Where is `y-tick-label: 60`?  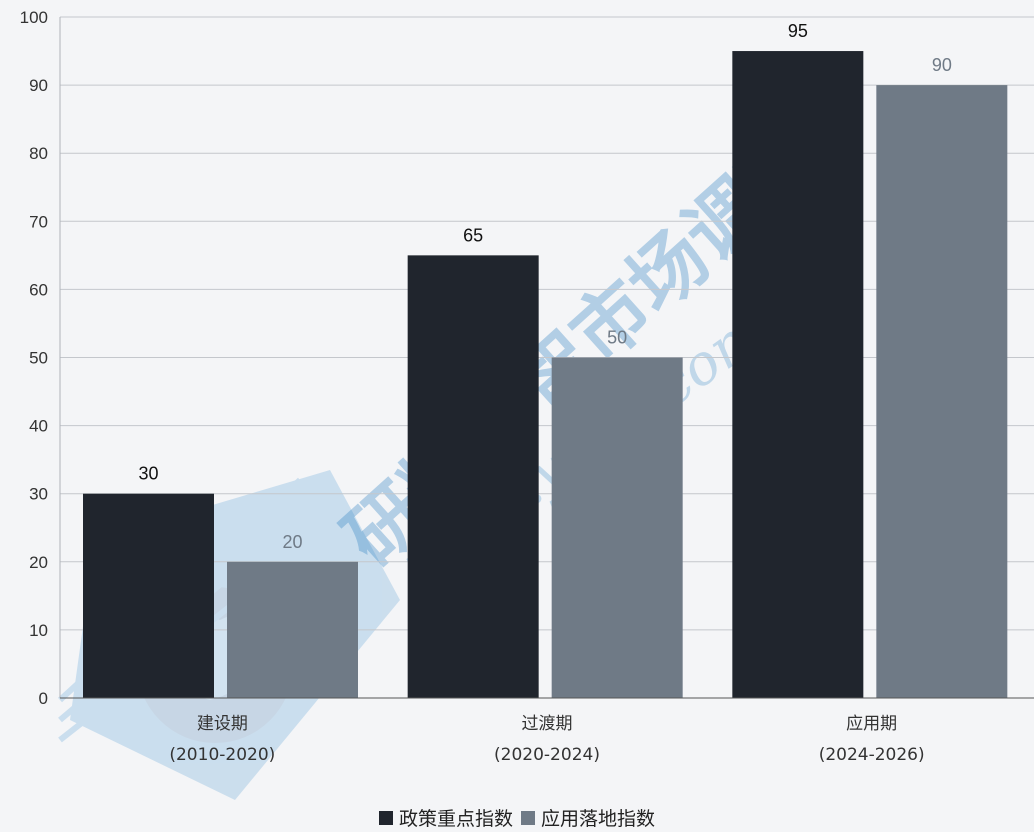
y-tick-label: 60 is located at coordinates (38, 289).